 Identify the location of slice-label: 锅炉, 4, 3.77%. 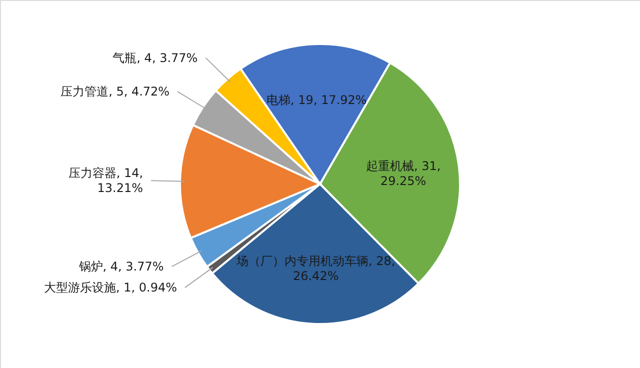
(121, 267).